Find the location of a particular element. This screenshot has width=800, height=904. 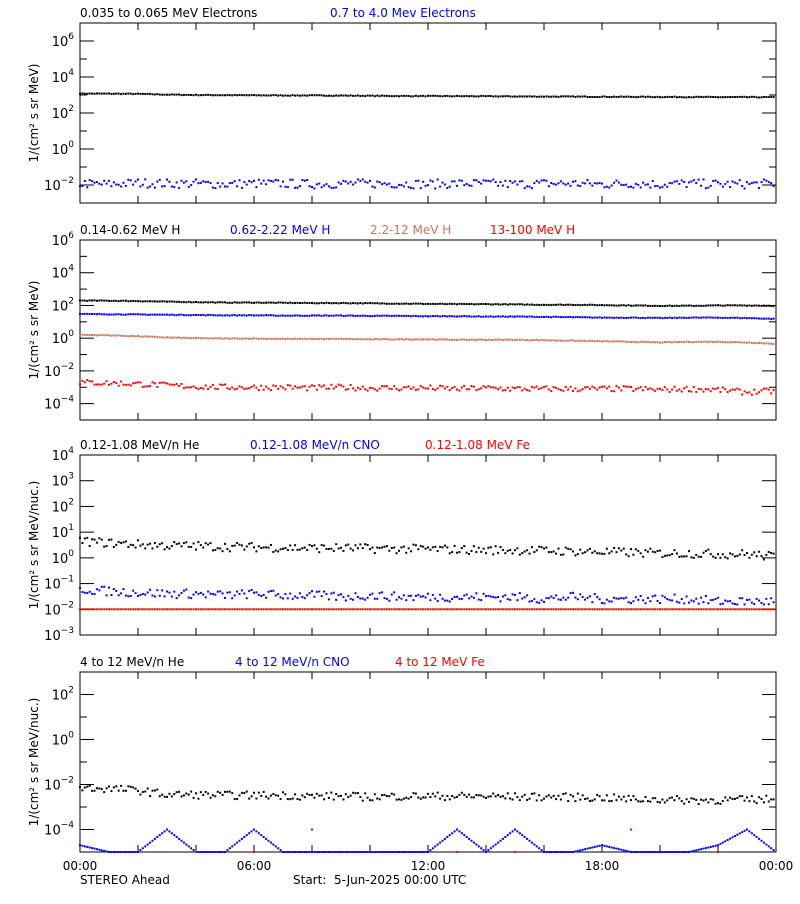

y-tick-label: 10² is located at coordinates (63, 305).